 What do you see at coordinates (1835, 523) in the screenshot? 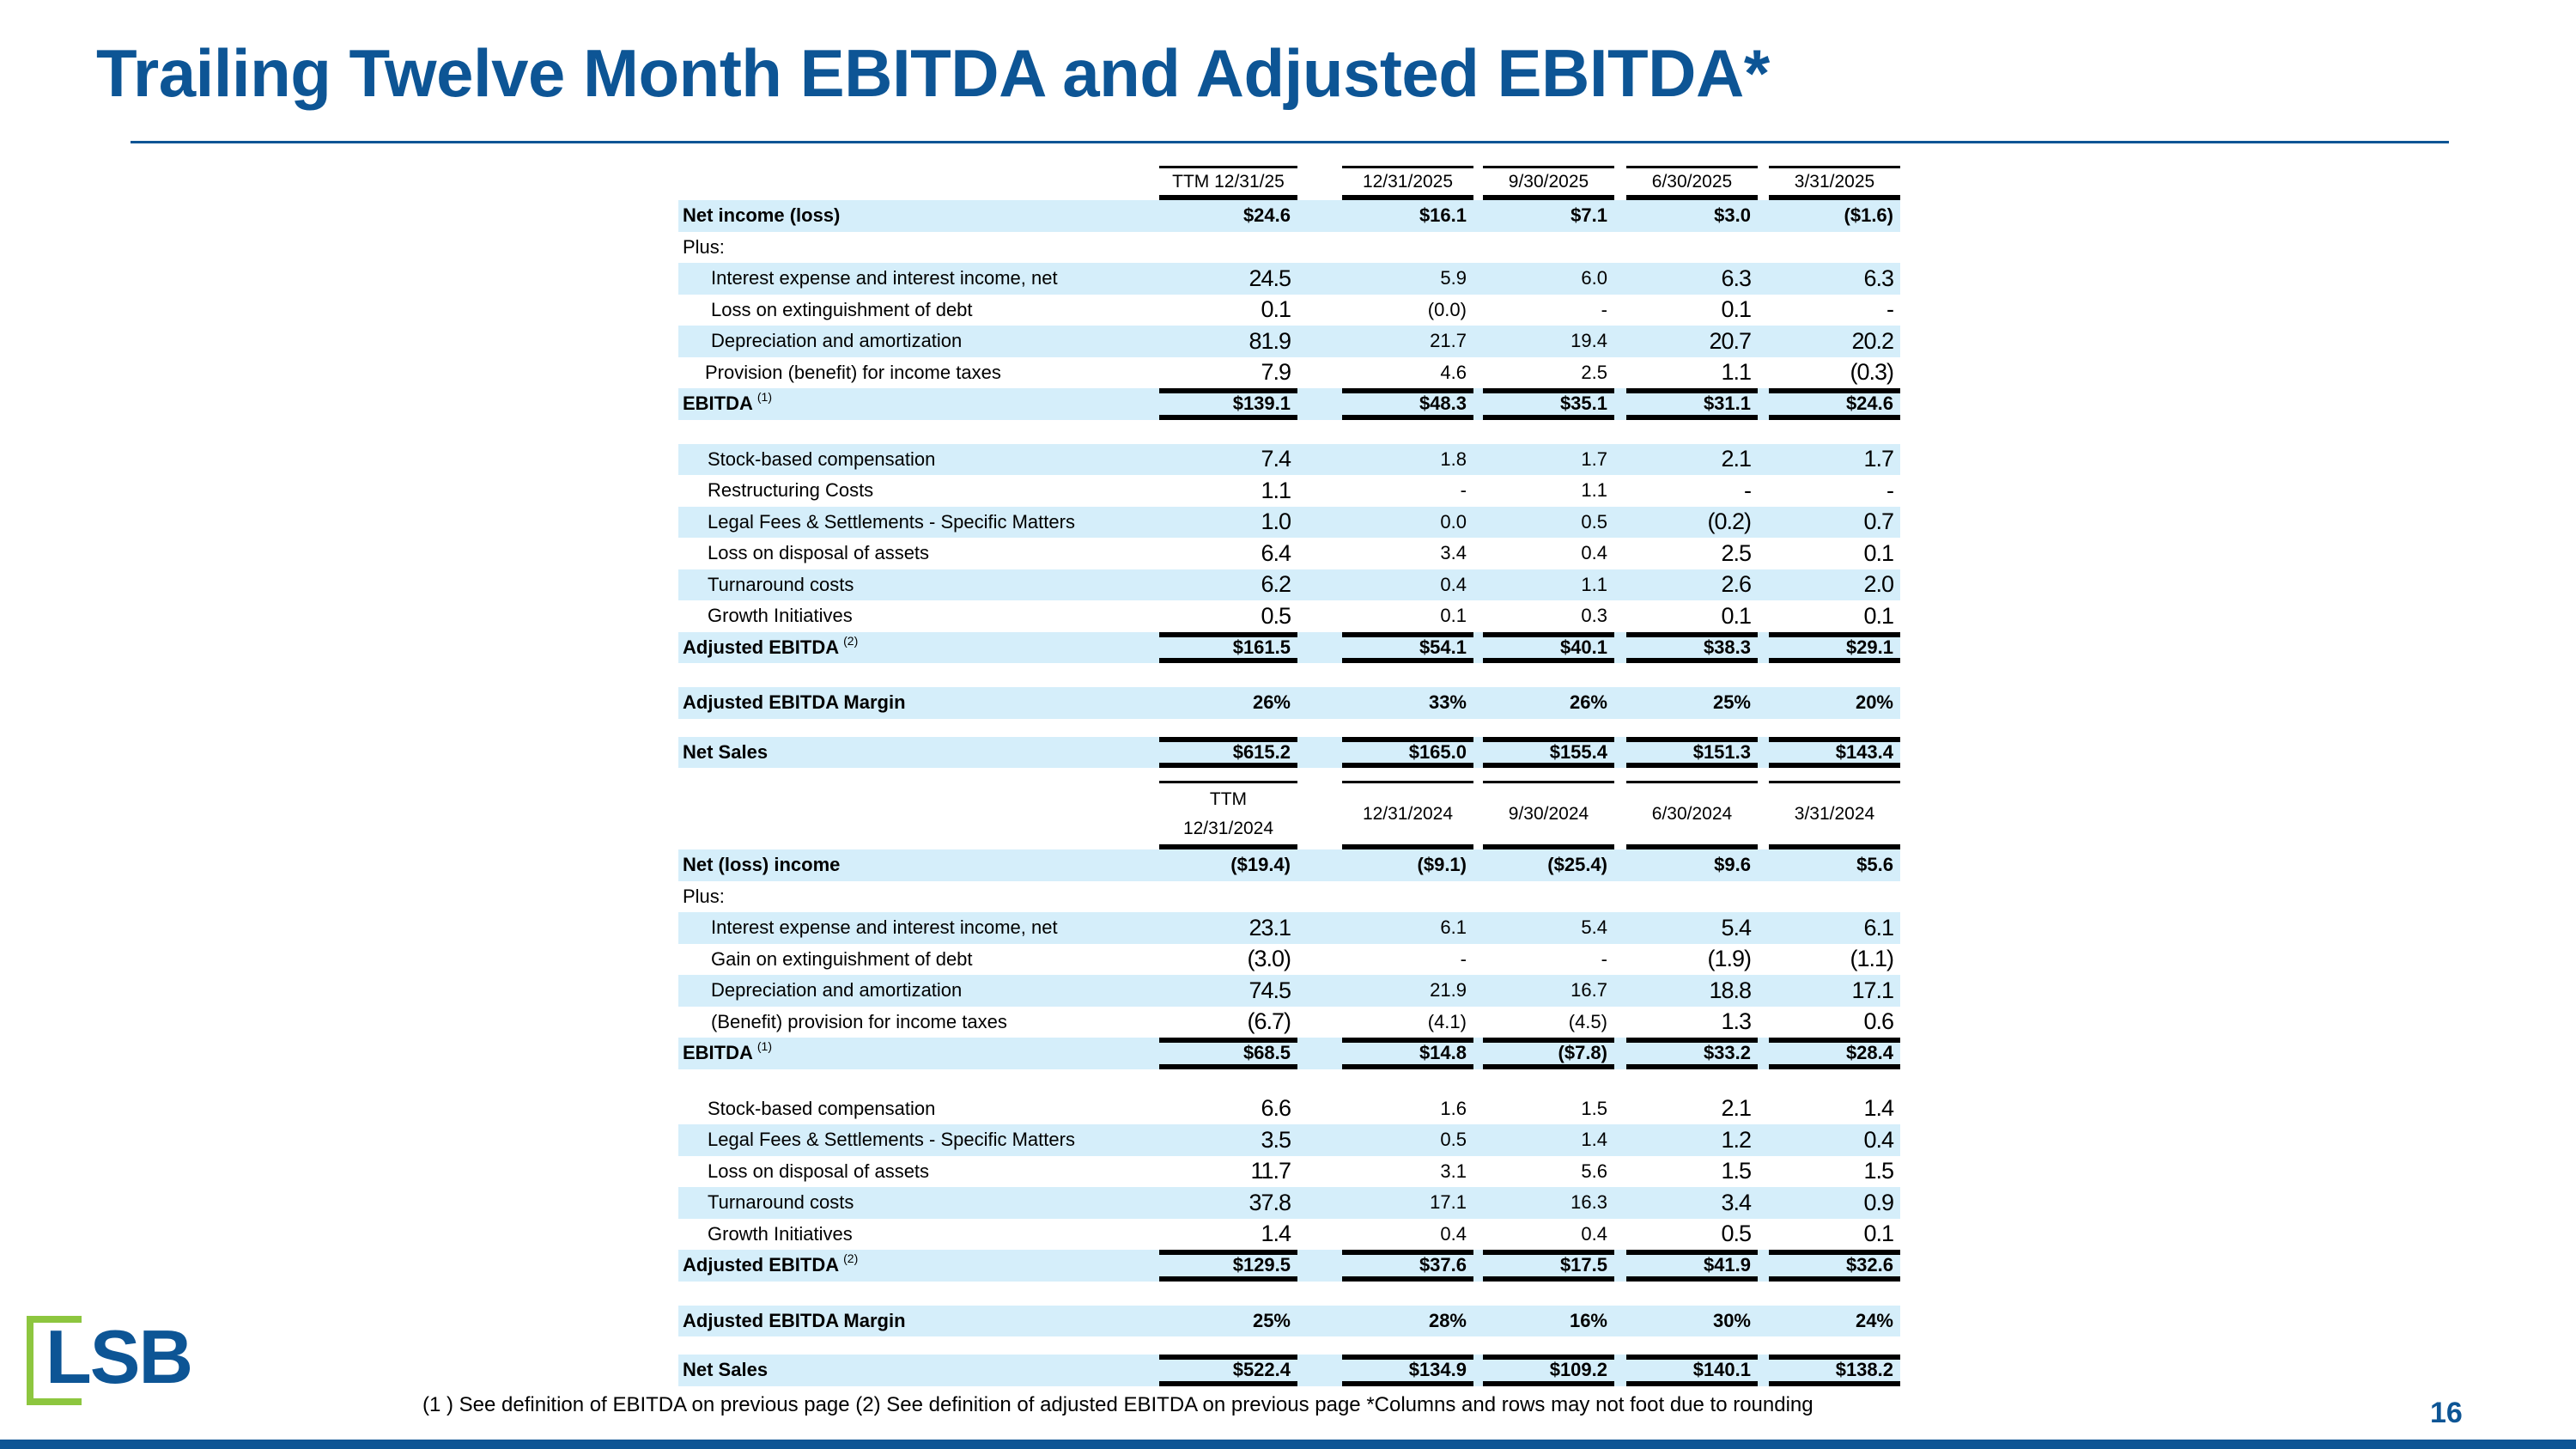
I see `value-cell: 0.7` at bounding box center [1835, 523].